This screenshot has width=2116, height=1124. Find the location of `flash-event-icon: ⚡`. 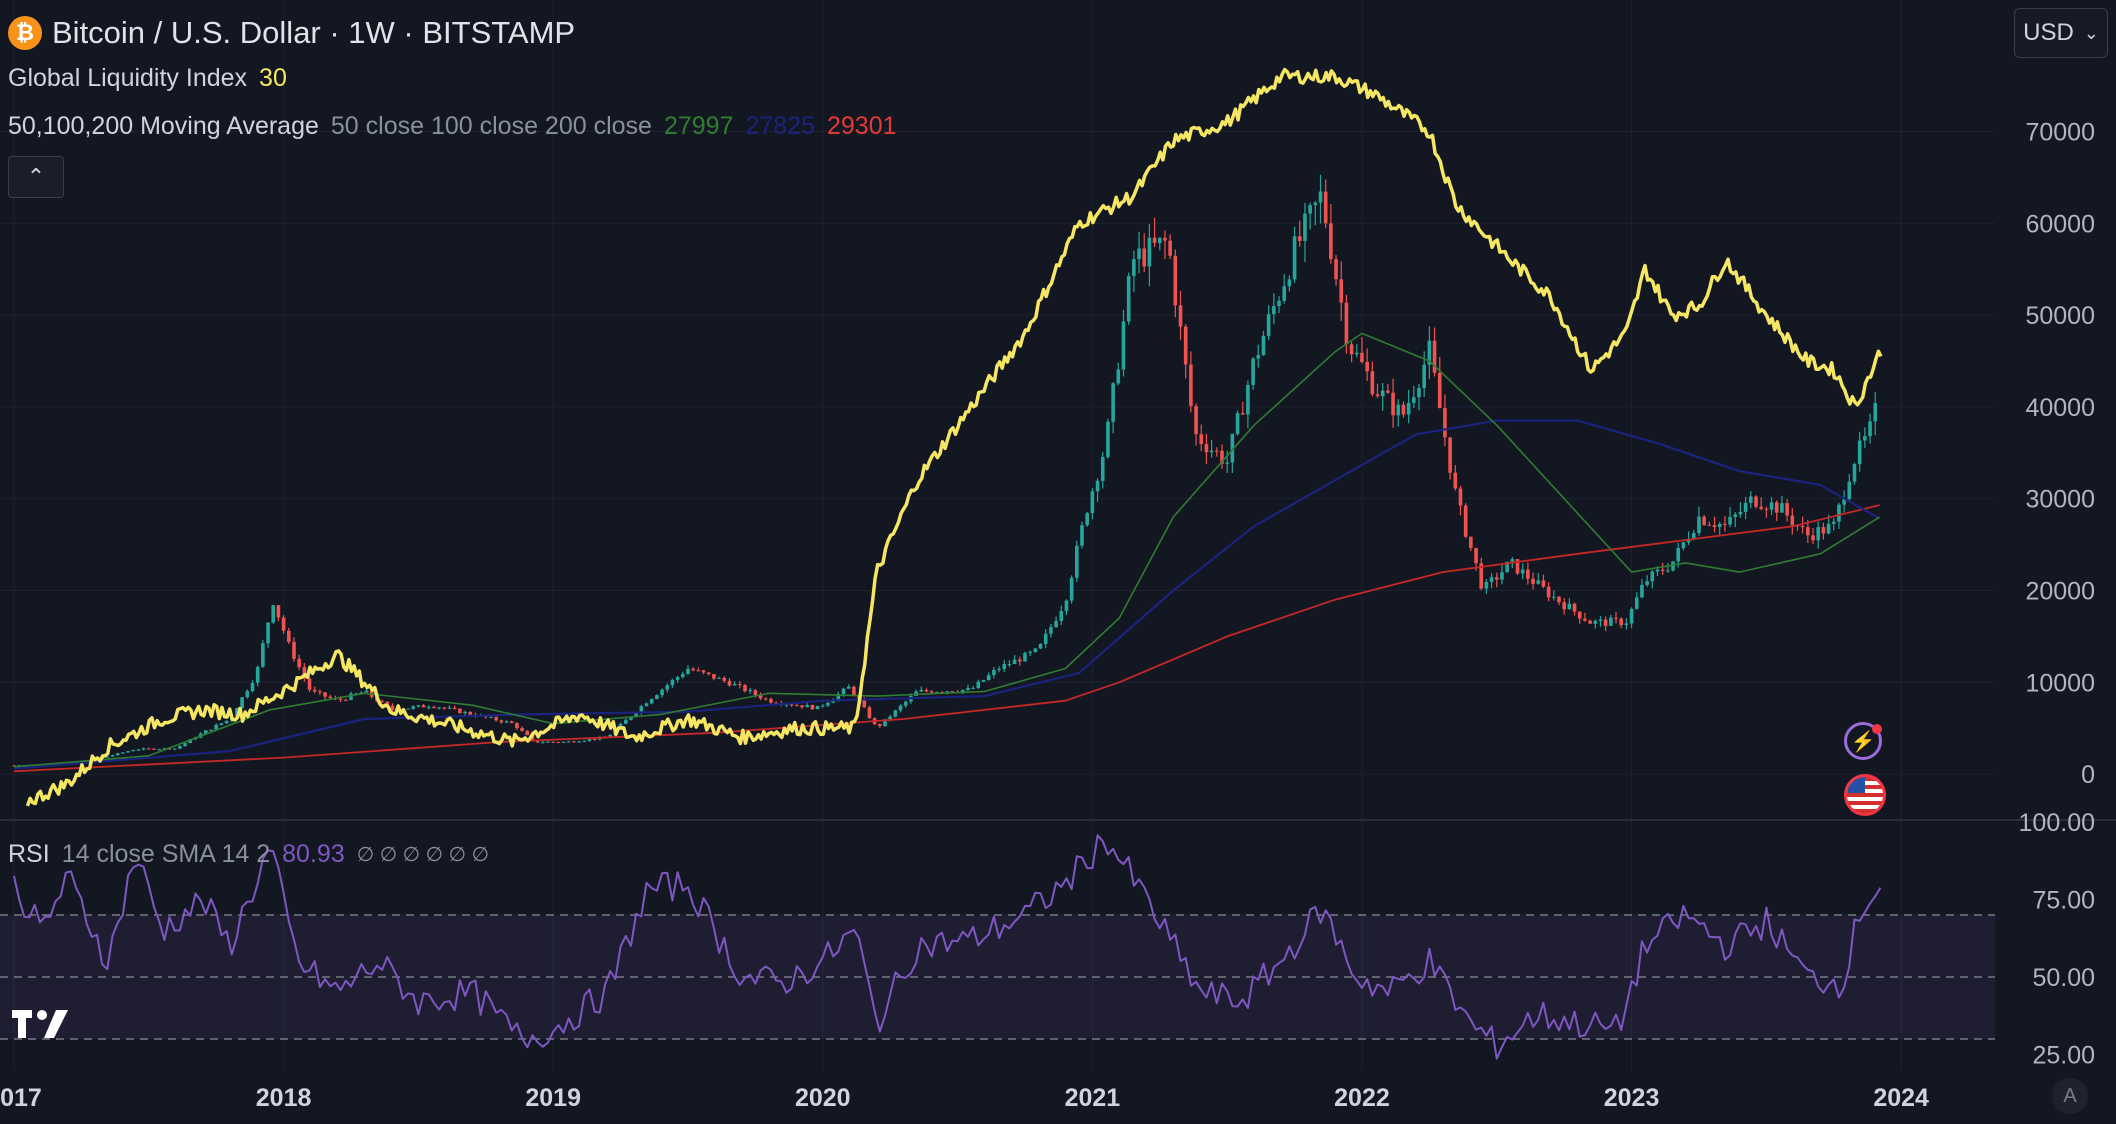

flash-event-icon: ⚡ is located at coordinates (1863, 741).